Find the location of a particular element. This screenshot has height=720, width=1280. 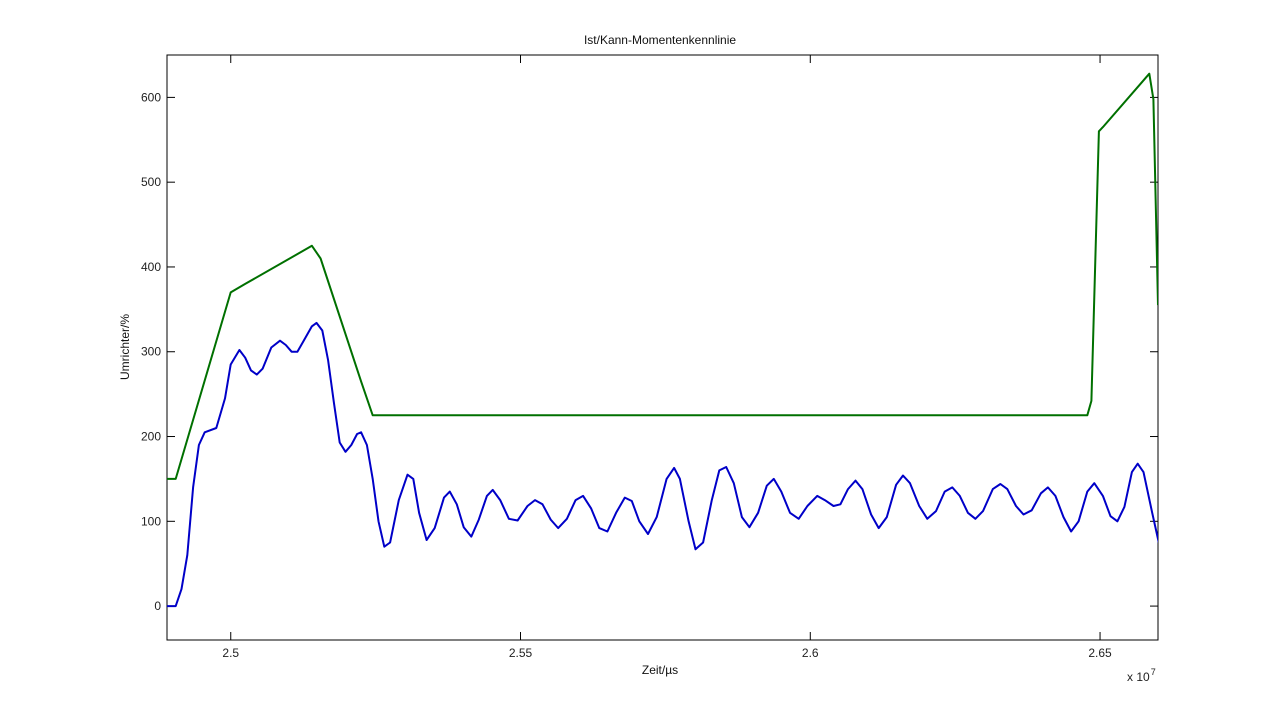

x-tick-label: 2.55 is located at coordinates (521, 653).